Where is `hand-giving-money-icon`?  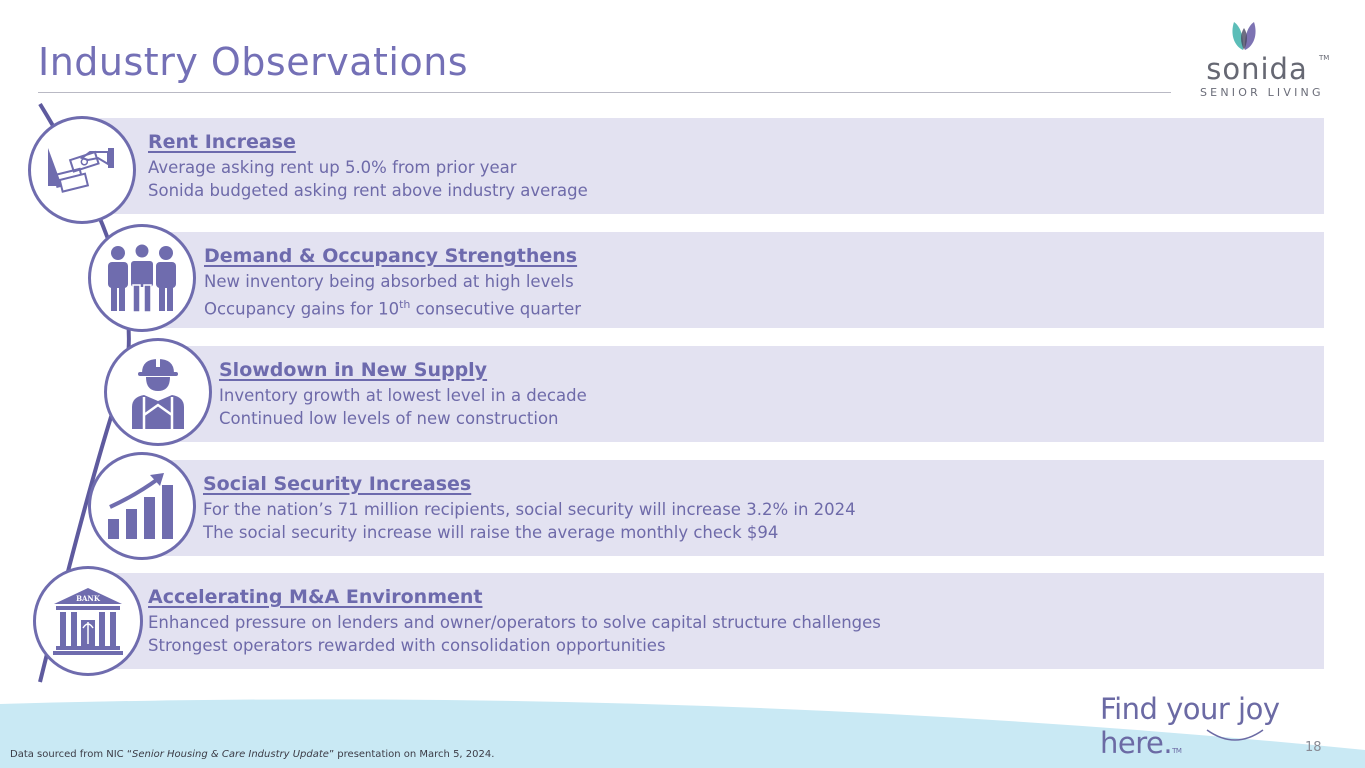 hand-giving-money-icon is located at coordinates (81, 170).